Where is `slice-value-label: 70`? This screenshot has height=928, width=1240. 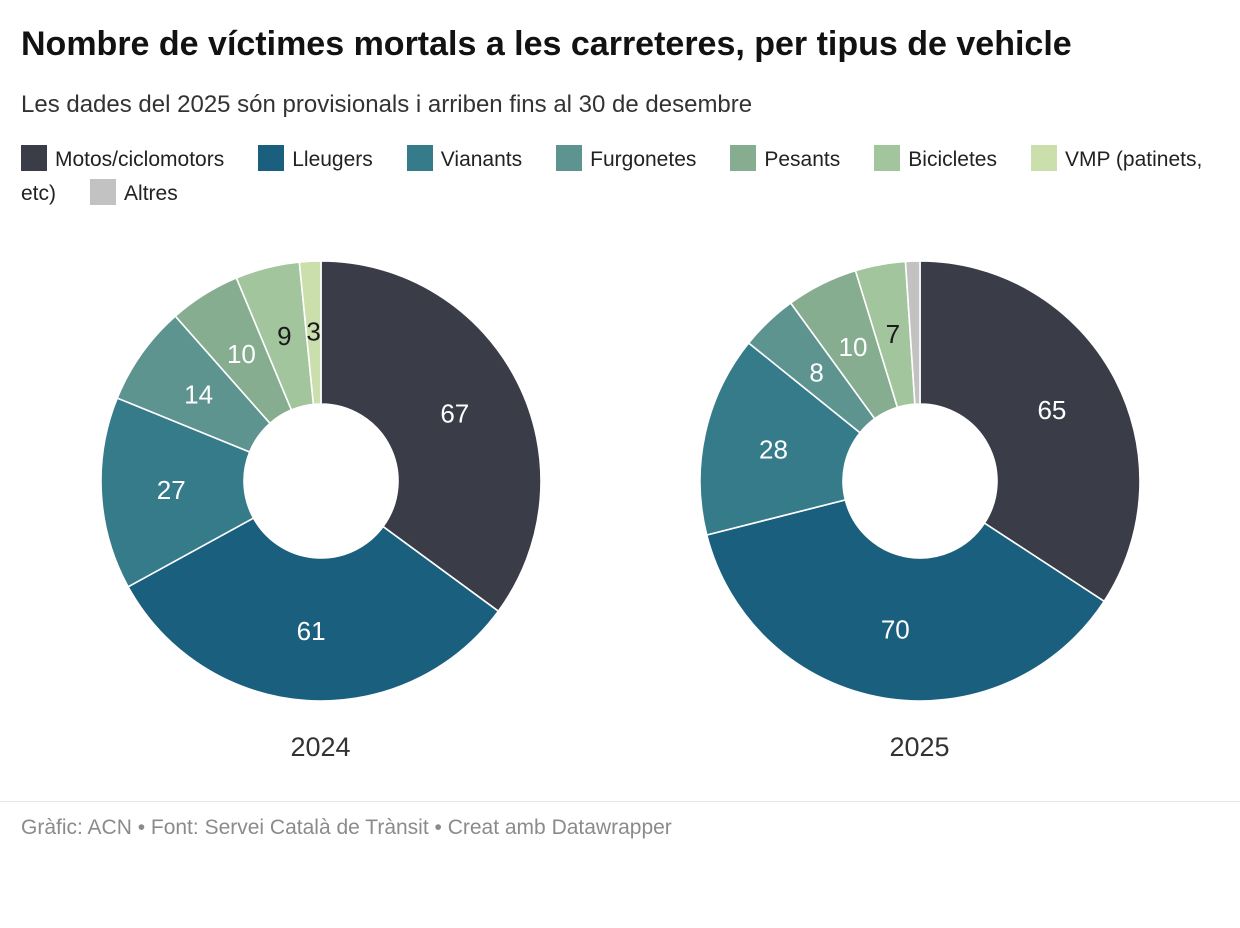
slice-value-label: 70 is located at coordinates (894, 629).